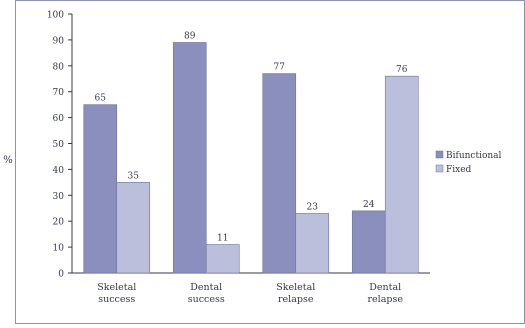 Image resolution: width=525 pixels, height=328 pixels. I want to click on bar-value-label: 24, so click(369, 205).